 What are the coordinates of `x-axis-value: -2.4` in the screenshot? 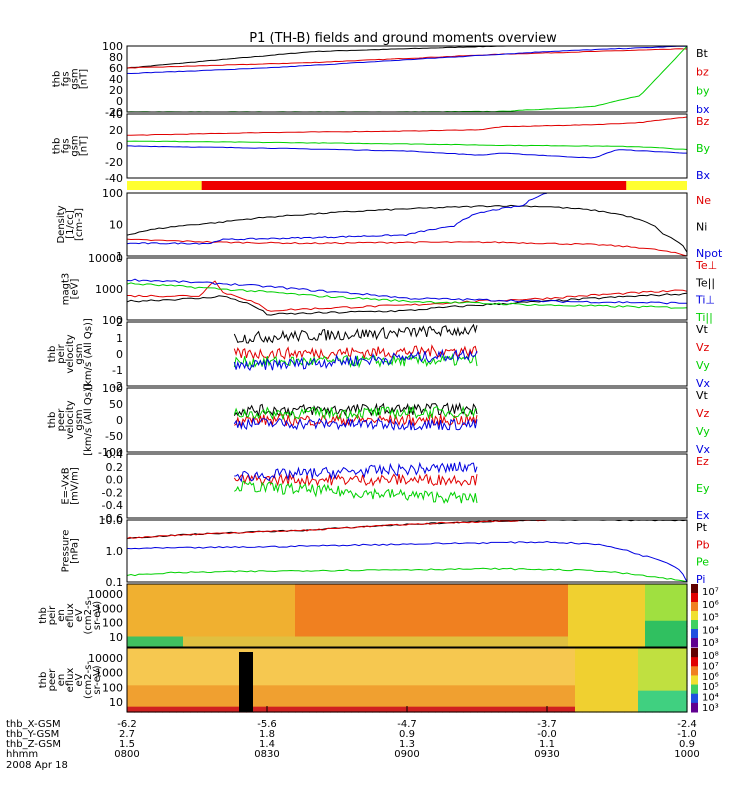 It's located at (687, 724).